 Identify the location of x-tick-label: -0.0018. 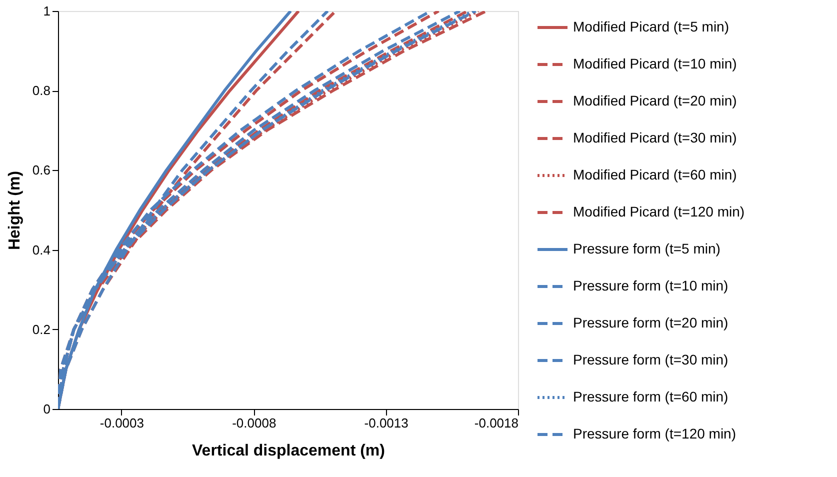
(496, 423).